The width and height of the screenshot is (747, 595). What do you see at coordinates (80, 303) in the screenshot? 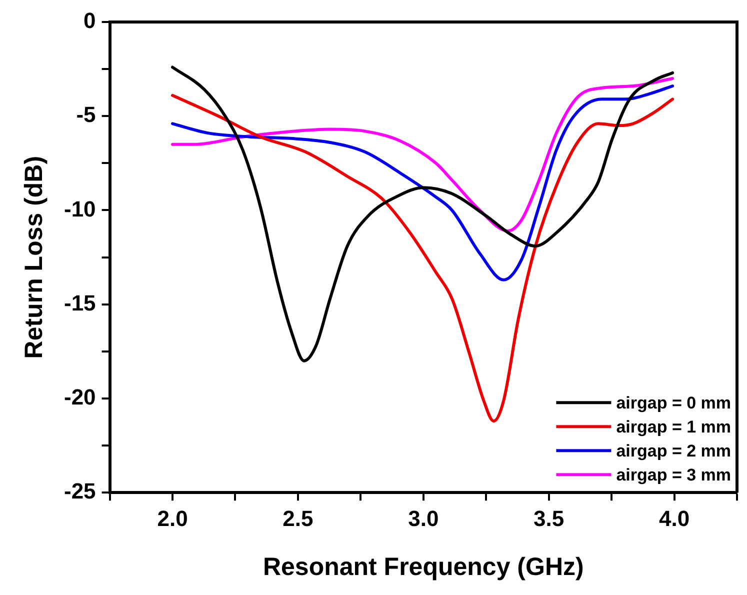
I see `y-tick-label: -15` at bounding box center [80, 303].